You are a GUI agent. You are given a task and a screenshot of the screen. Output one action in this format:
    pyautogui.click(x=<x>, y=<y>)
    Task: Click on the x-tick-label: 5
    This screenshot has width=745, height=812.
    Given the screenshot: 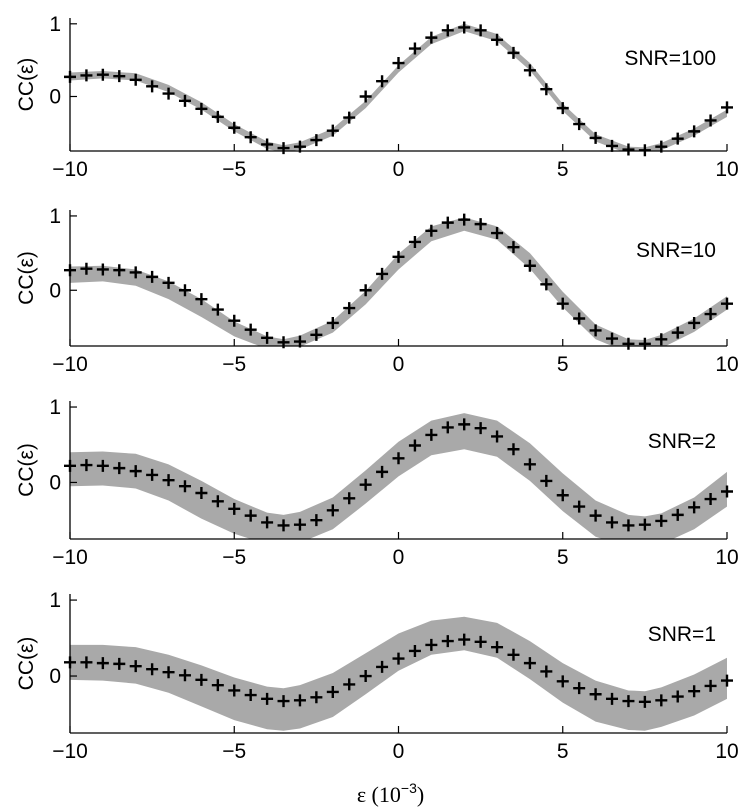 What is the action you would take?
    pyautogui.click(x=563, y=364)
    